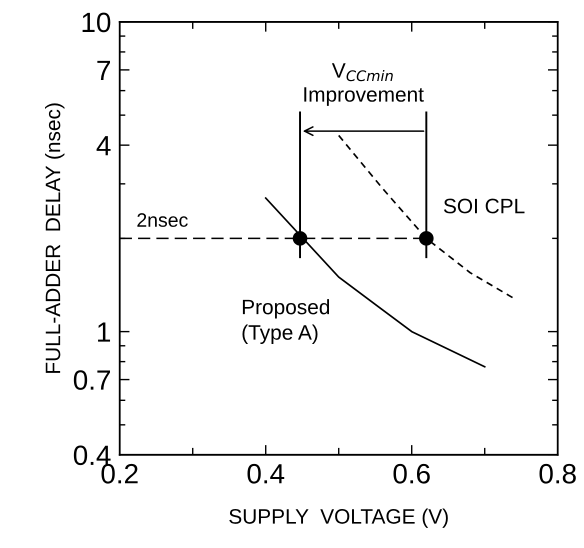  Describe the element at coordinates (96, 22) in the screenshot. I see `y-tick-label: 10` at that location.